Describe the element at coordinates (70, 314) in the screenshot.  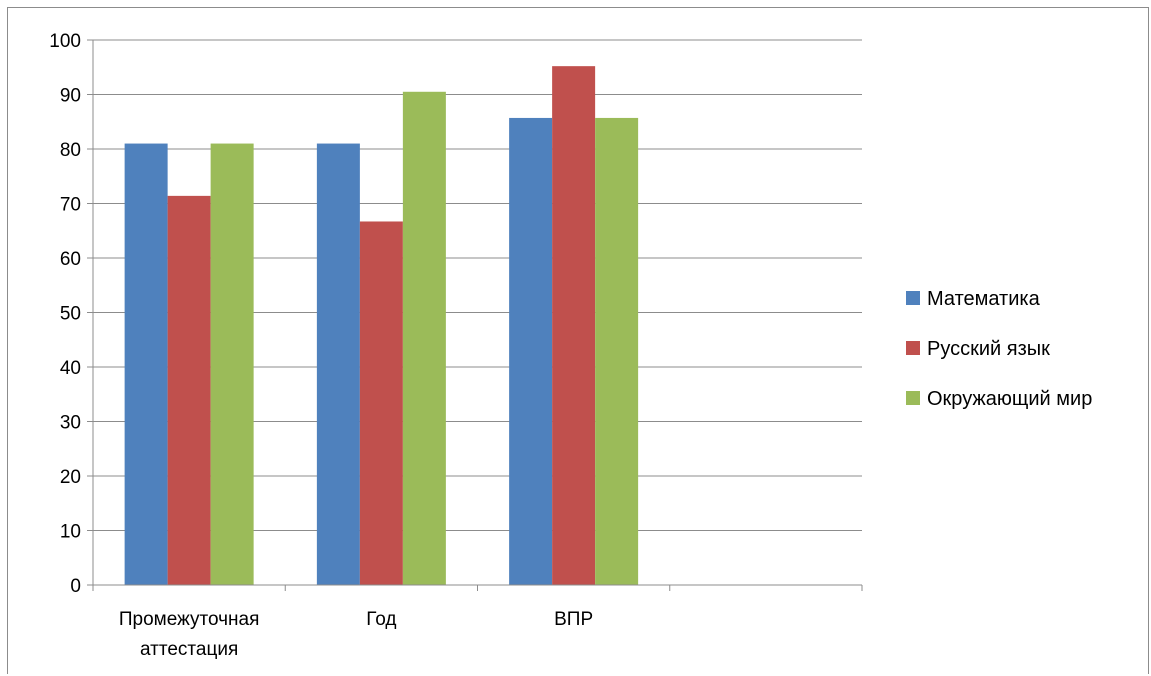
I see `y-tick-label: 50` at that location.